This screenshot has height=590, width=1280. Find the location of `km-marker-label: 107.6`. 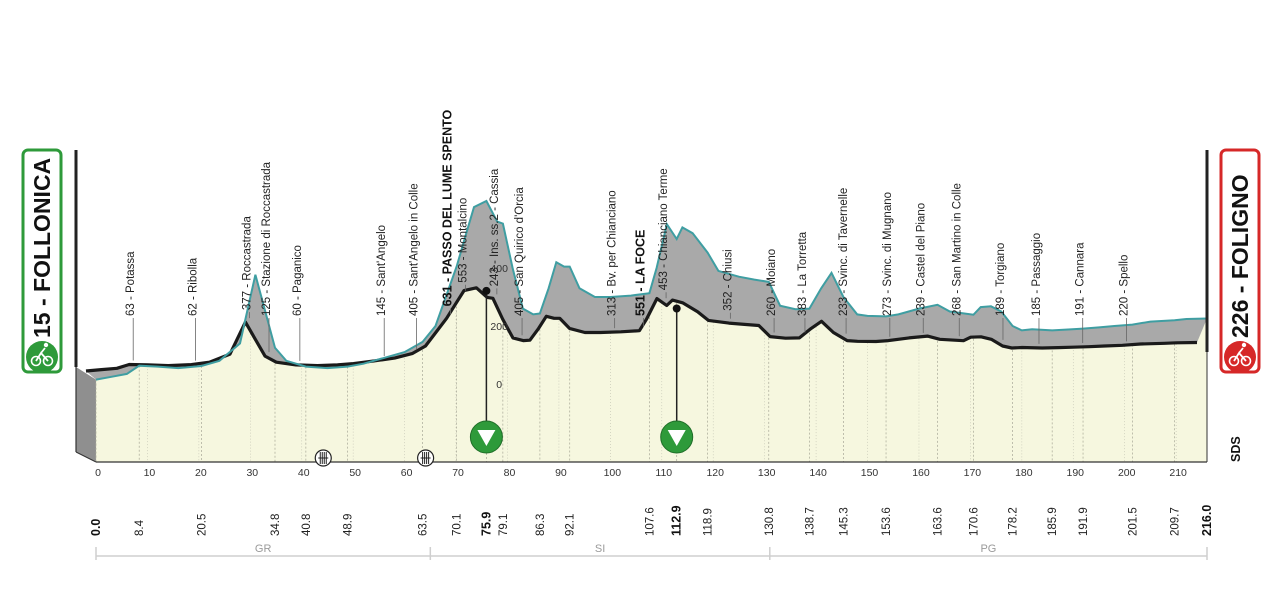

km-marker-label: 107.6 is located at coordinates (650, 521).